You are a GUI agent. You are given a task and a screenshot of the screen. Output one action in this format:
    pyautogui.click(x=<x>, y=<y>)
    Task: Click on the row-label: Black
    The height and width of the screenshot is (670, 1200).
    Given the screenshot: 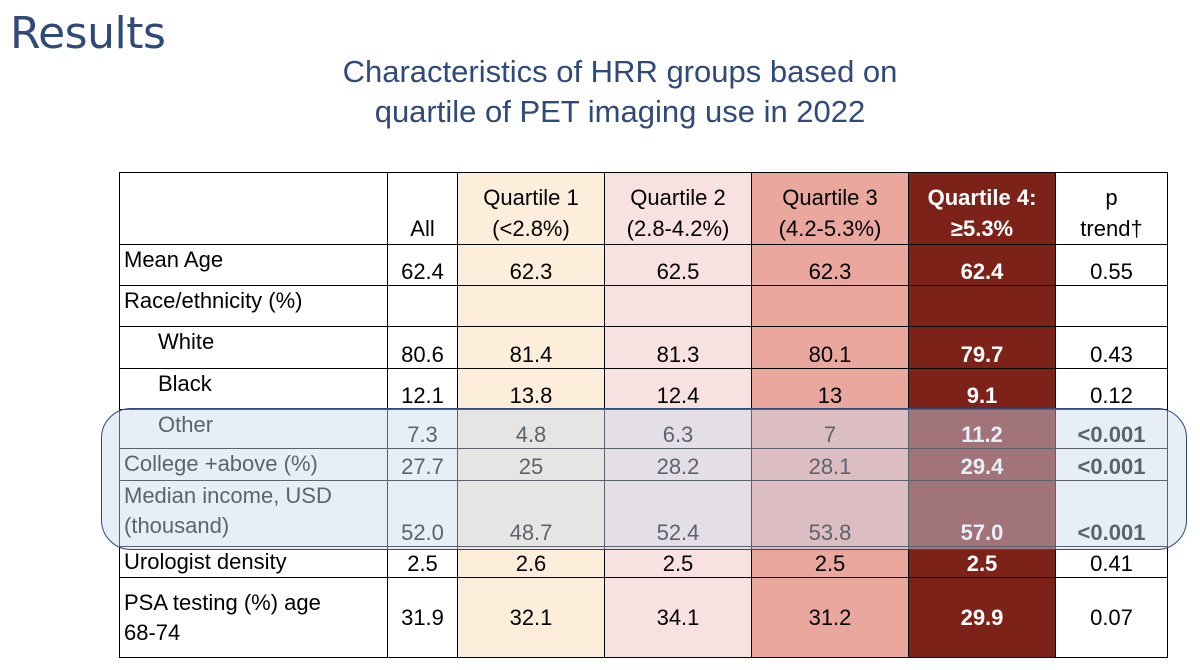 What is the action you would take?
    pyautogui.click(x=253, y=389)
    